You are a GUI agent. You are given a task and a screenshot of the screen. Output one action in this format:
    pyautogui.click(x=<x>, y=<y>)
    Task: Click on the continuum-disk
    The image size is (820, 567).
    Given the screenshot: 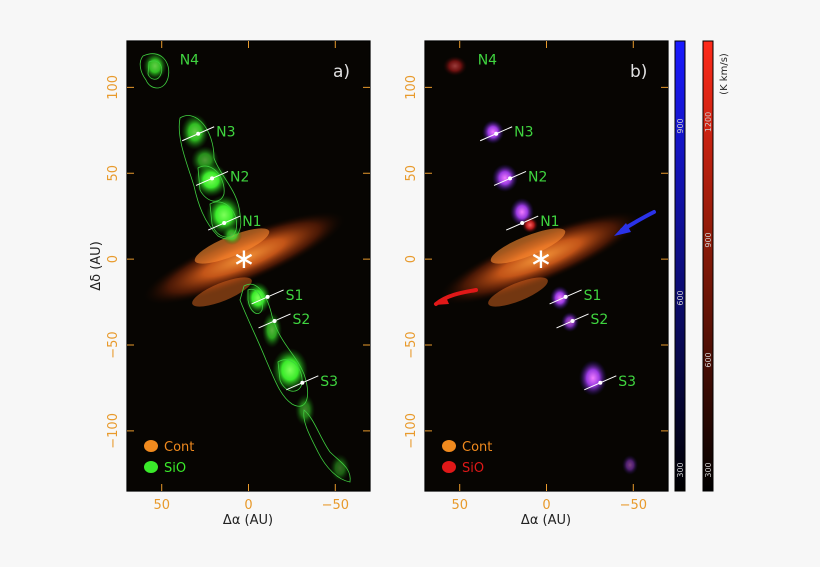 What is the action you would take?
    pyautogui.click(x=244, y=258)
    